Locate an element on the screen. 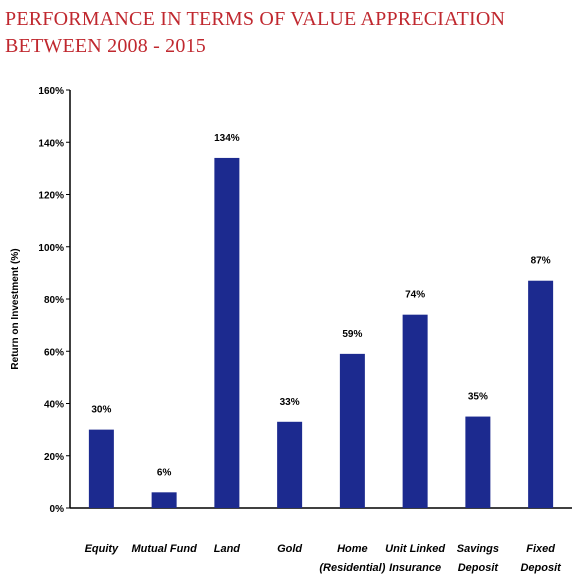 This screenshot has width=587, height=587. x-tick-label: (Residential) is located at coordinates (352, 568).